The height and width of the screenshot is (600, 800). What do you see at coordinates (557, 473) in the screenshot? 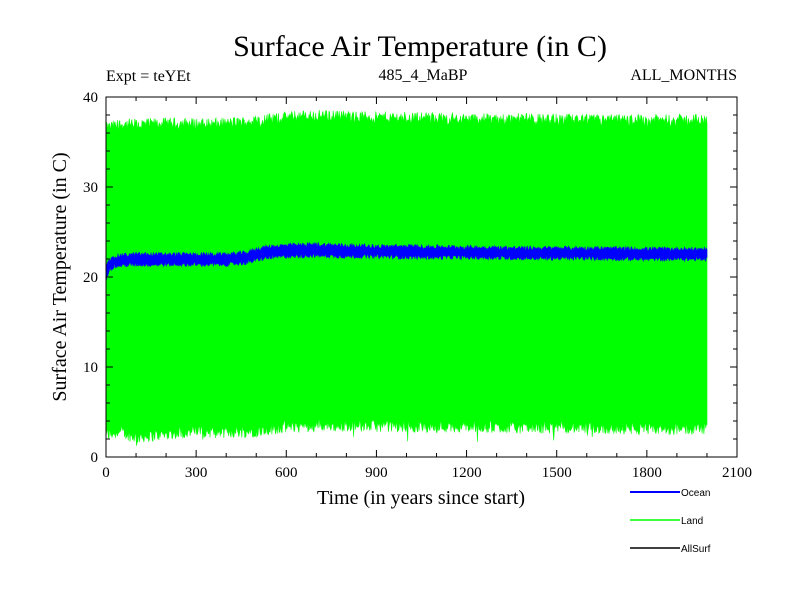
I see `x-tick-label: 1500` at bounding box center [557, 473].